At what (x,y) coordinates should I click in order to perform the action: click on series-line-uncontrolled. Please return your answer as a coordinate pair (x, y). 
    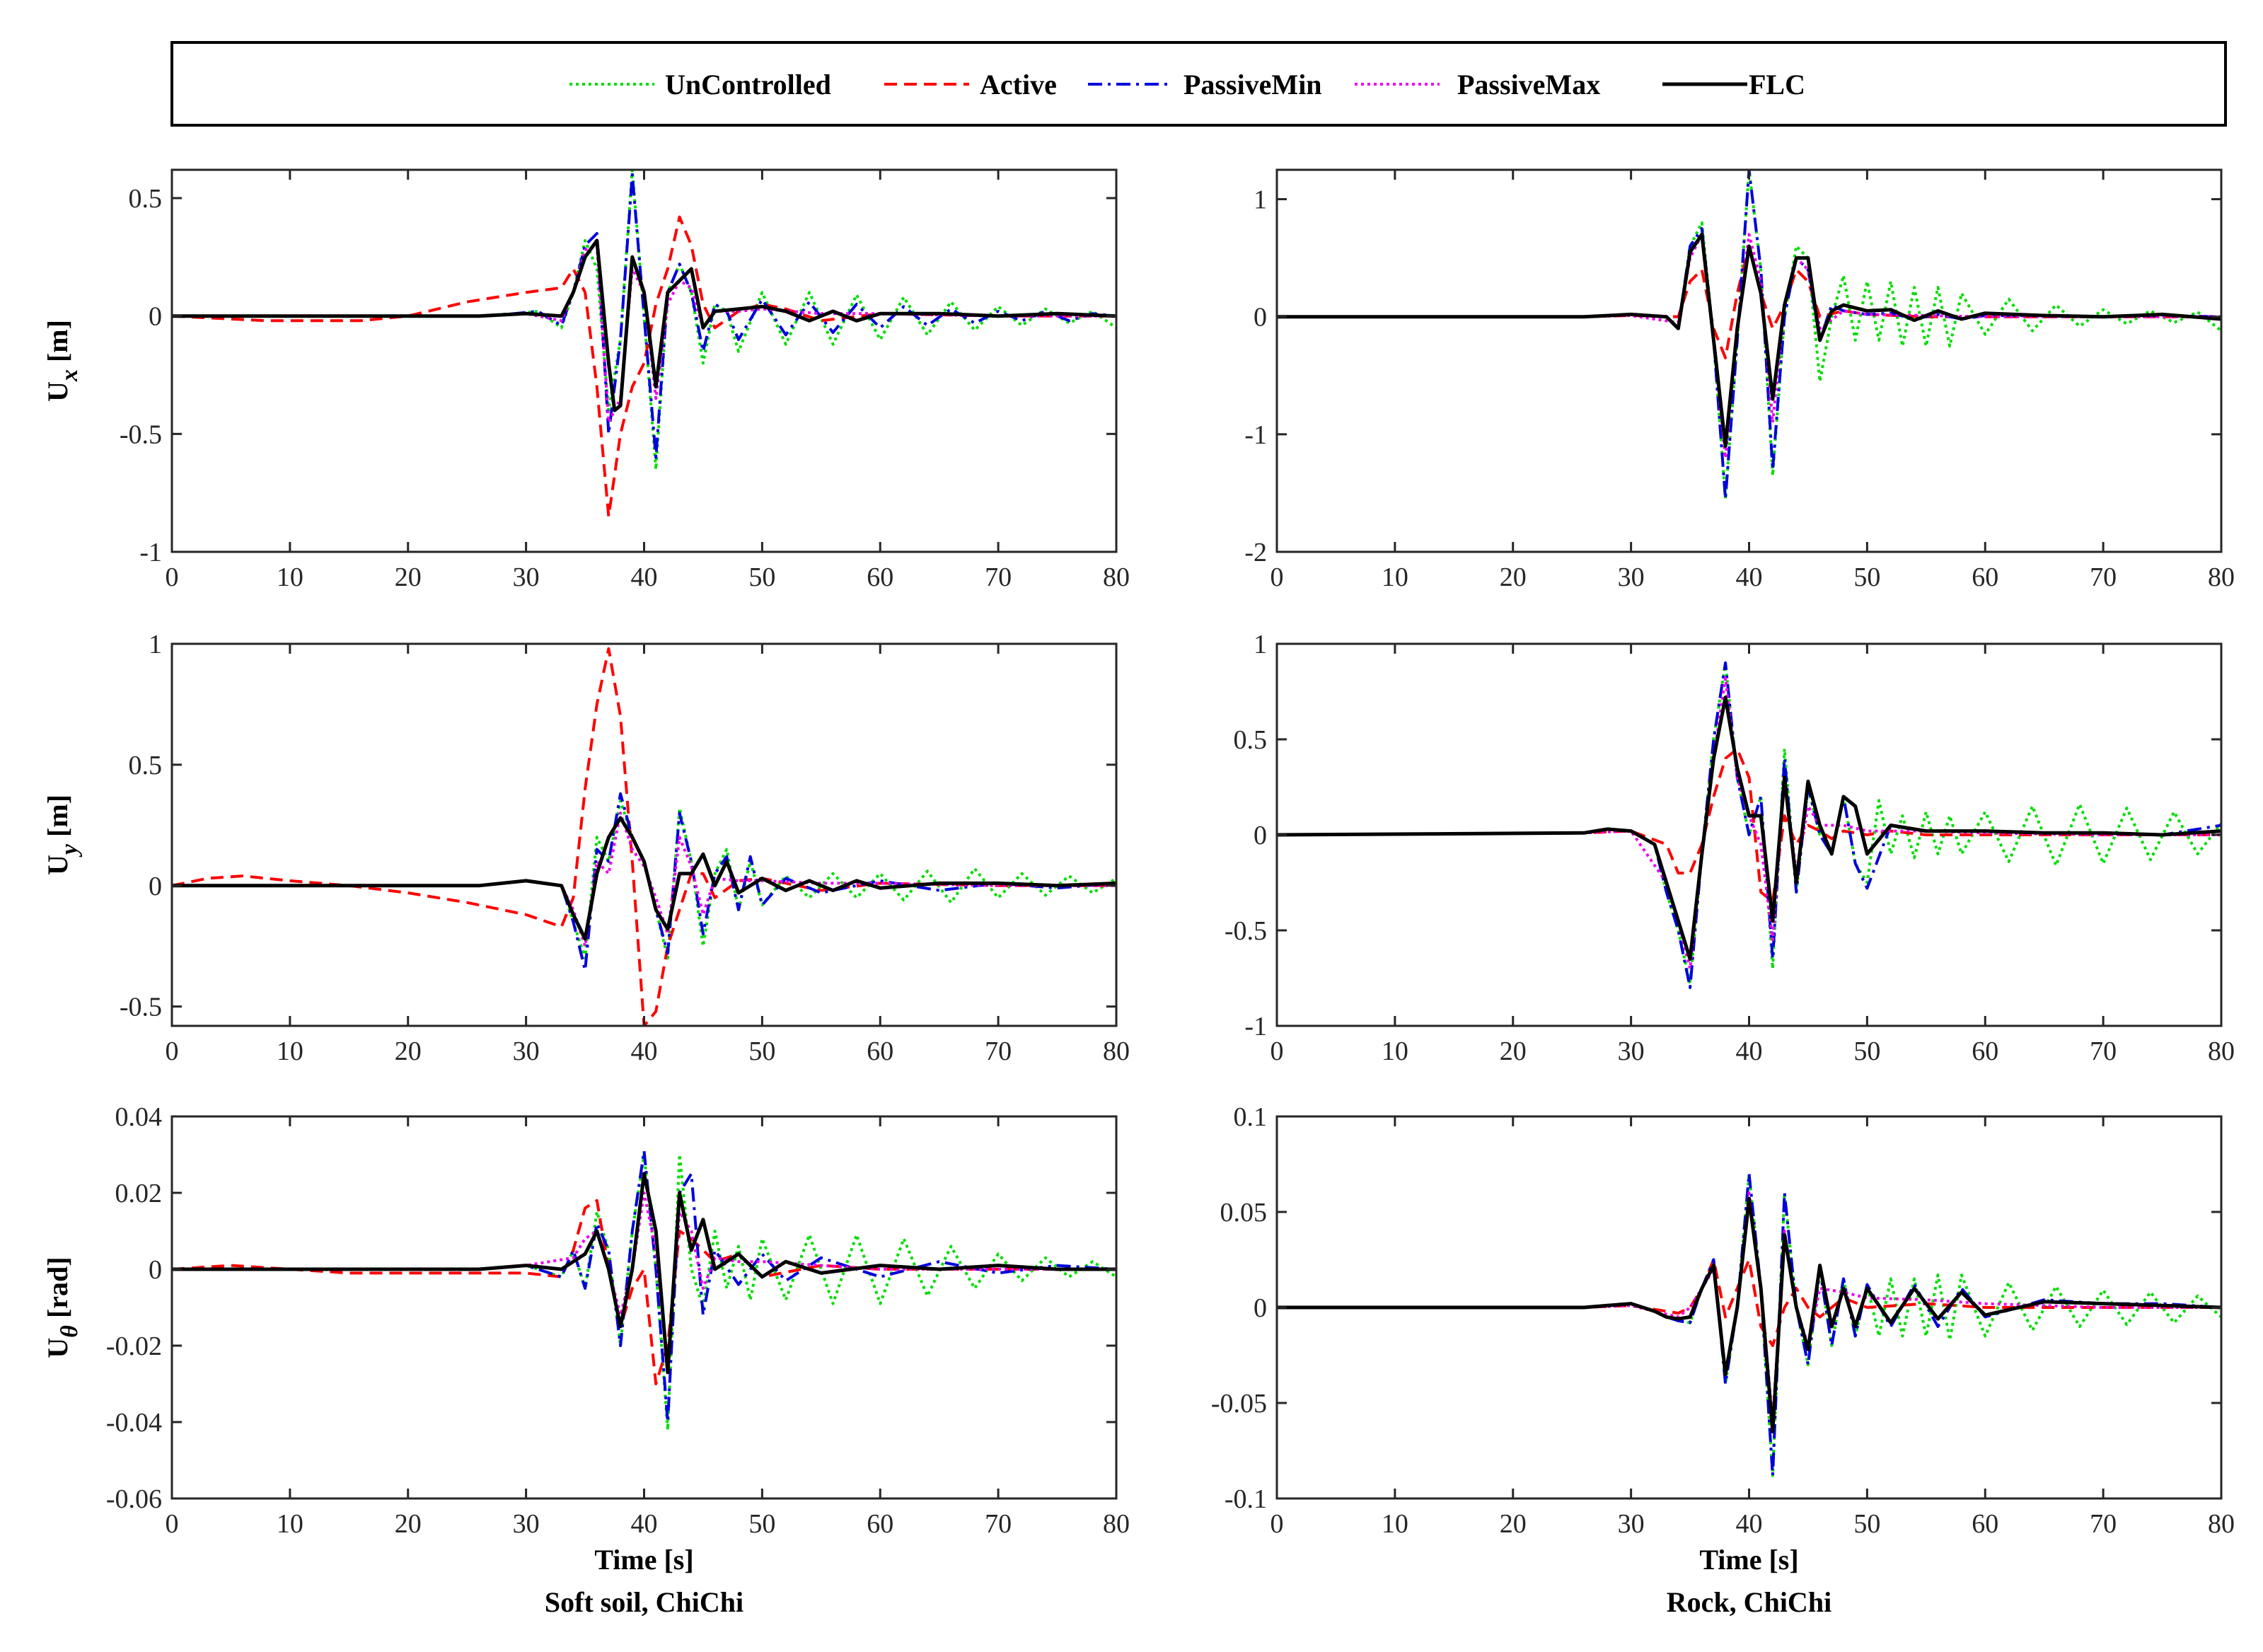
    Looking at the image, I should click on (1749, 1324).